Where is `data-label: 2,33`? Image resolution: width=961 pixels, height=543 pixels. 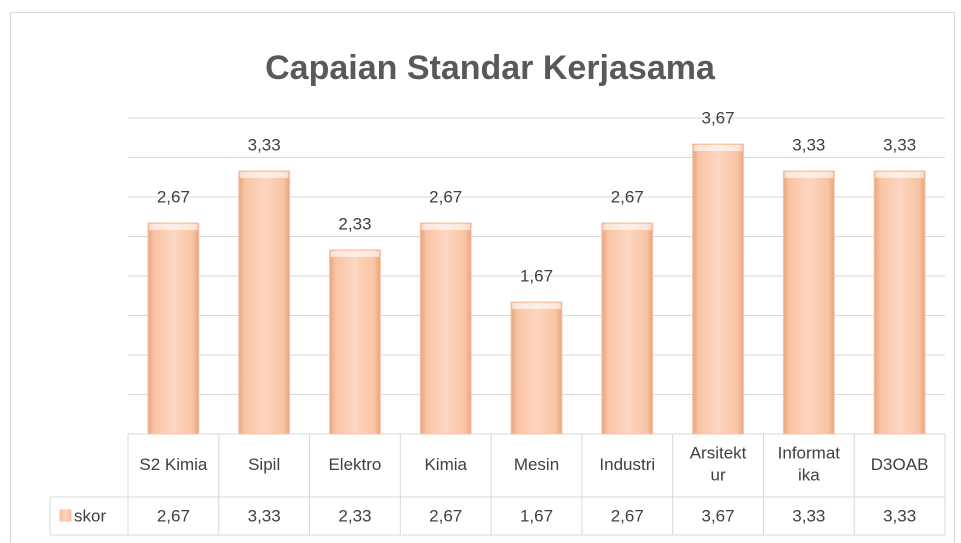 data-label: 2,33 is located at coordinates (354, 223).